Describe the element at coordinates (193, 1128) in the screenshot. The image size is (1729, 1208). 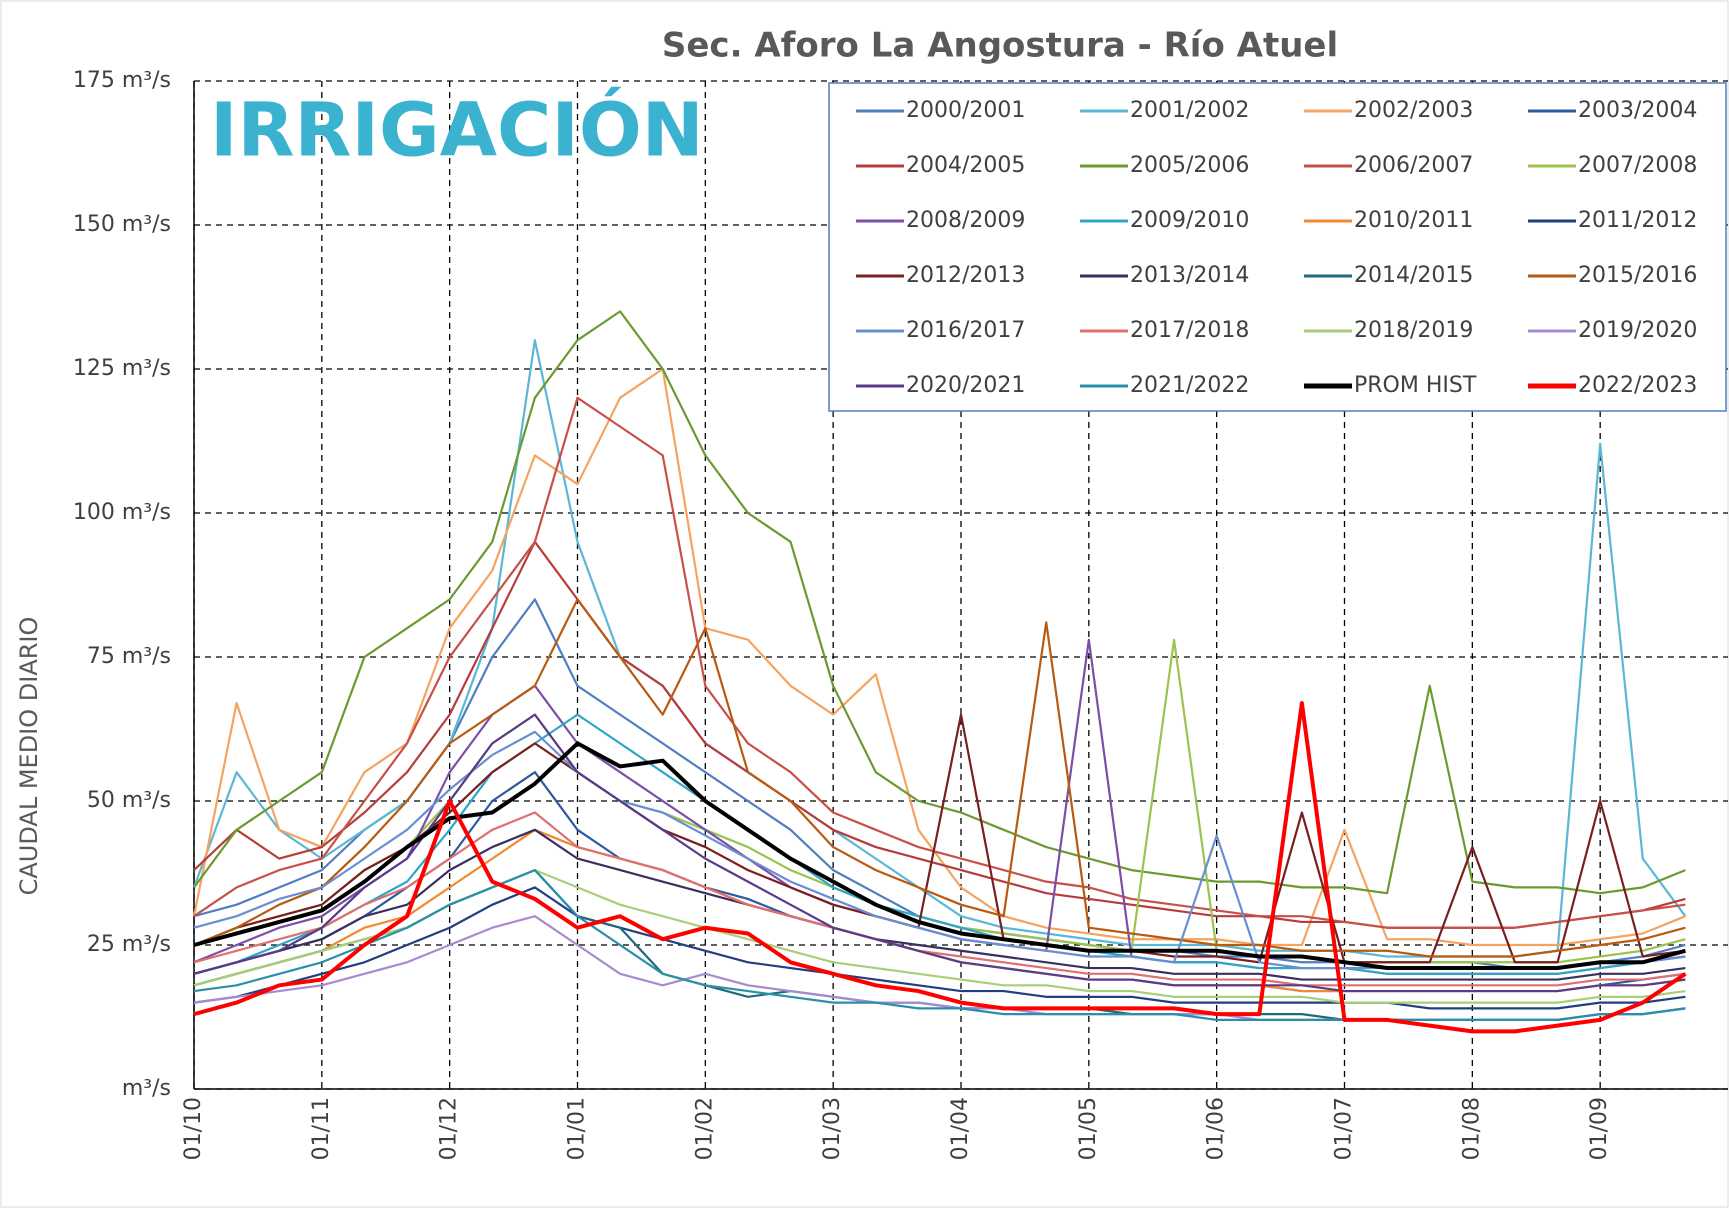
I see `x-tick-label: 01/10` at that location.